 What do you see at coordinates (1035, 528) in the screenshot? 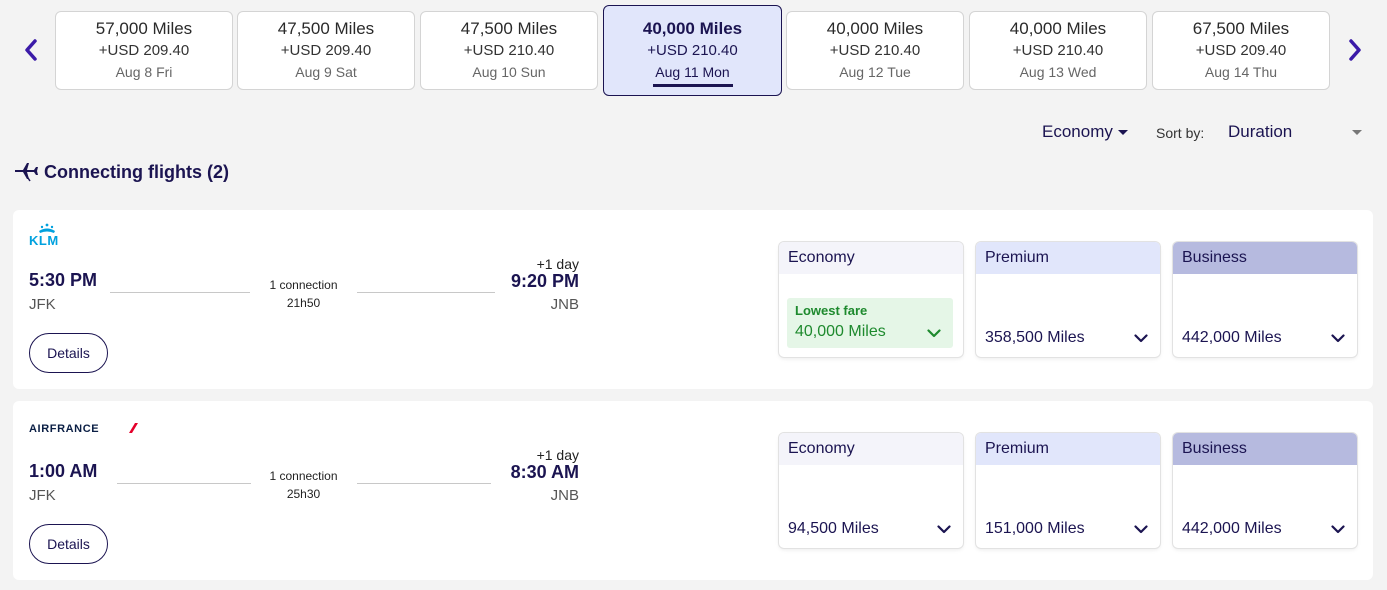
I see `fare-premium-price: 151,000 Miles` at bounding box center [1035, 528].